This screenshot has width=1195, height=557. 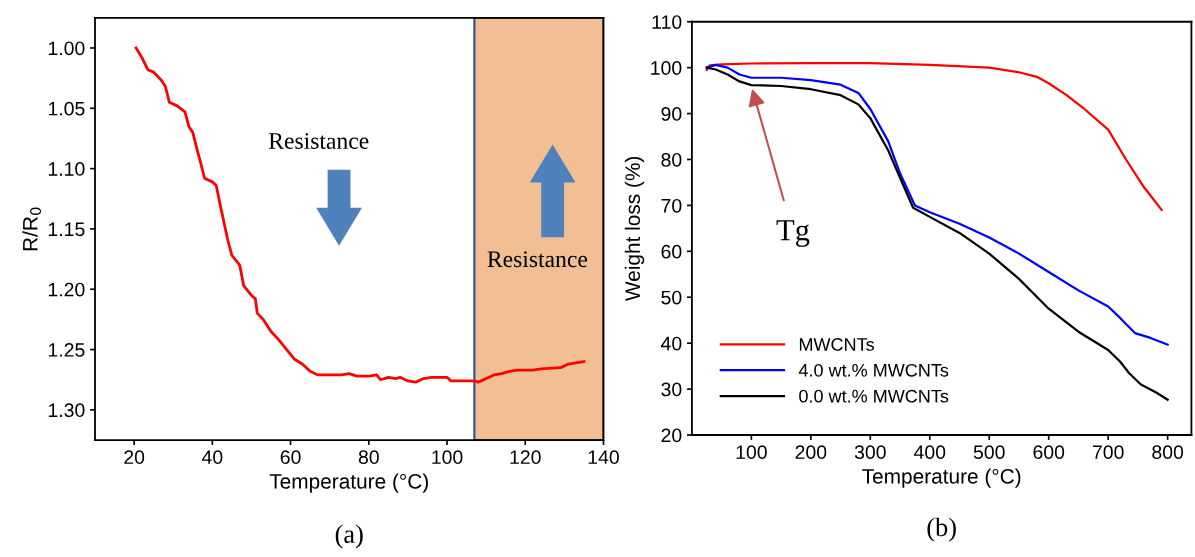 What do you see at coordinates (671, 389) in the screenshot?
I see `y-tick-label: 30` at bounding box center [671, 389].